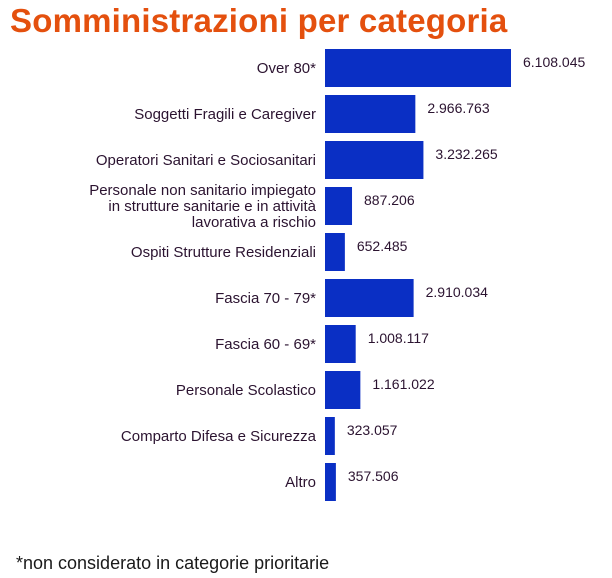 The image size is (612, 578). Describe the element at coordinates (225, 114) in the screenshot. I see `category-label: Soggetti Fragili e Caregiver` at that location.